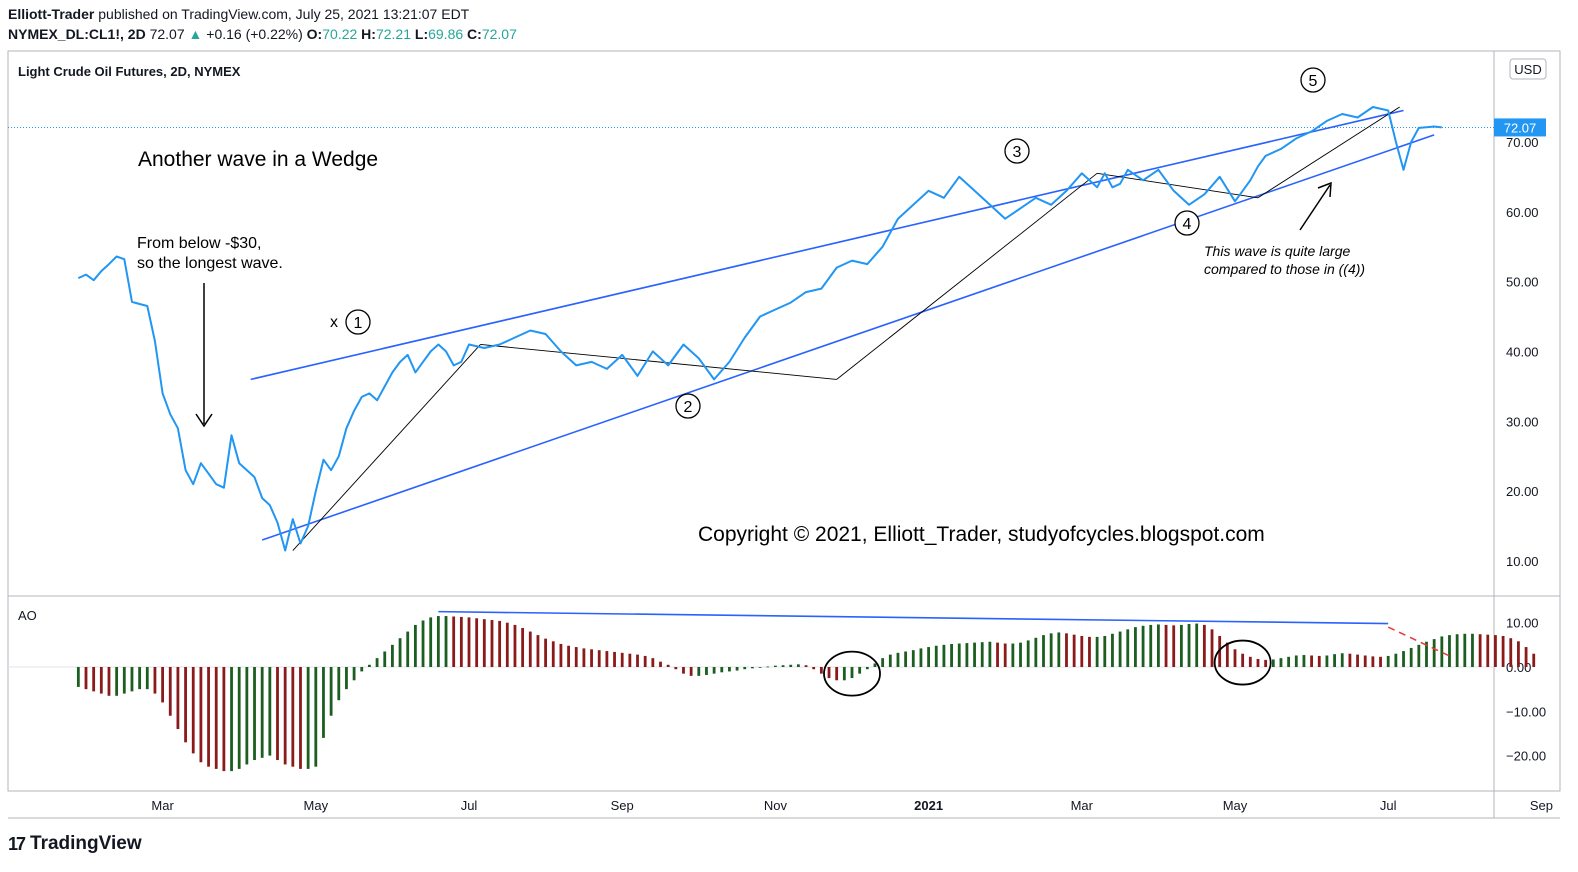 This screenshot has height=872, width=1578. Describe the element at coordinates (1526, 690) in the screenshot. I see `ao-y-axis: 10.000.00−10.00−20.00` at that location.